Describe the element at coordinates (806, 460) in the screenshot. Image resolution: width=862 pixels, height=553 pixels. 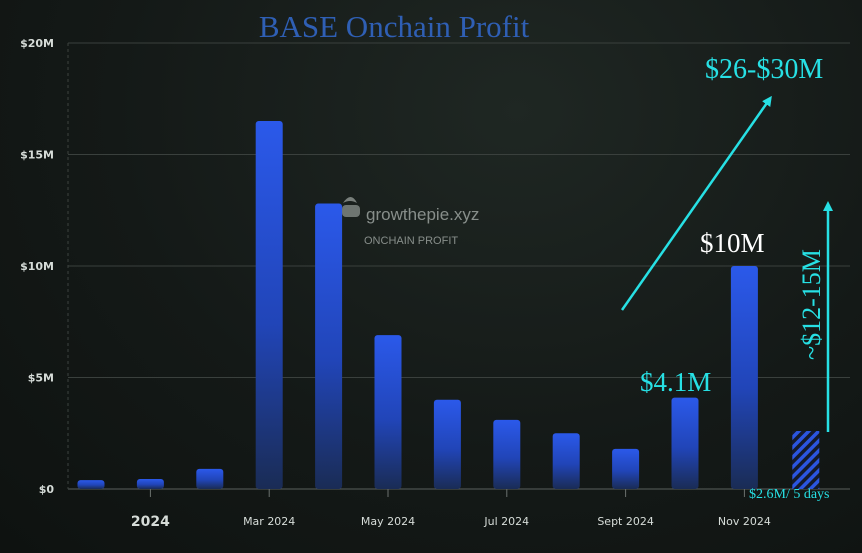
I see `partial-bar` at that location.